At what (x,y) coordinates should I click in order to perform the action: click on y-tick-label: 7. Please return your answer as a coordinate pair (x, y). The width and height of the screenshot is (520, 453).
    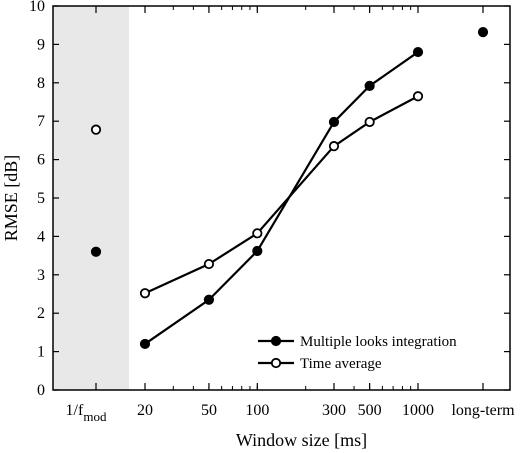
    Looking at the image, I should click on (41, 121).